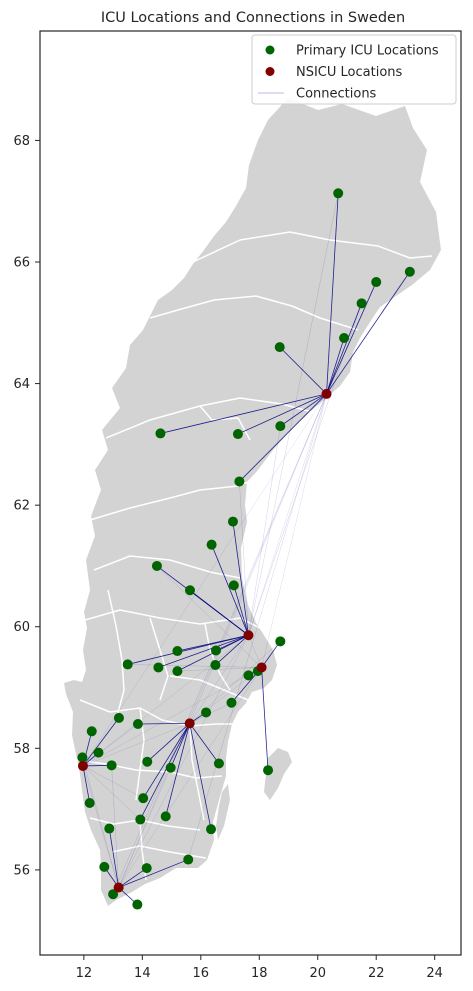  Describe the element at coordinates (21, 384) in the screenshot. I see `y-tick-label: 64` at that location.